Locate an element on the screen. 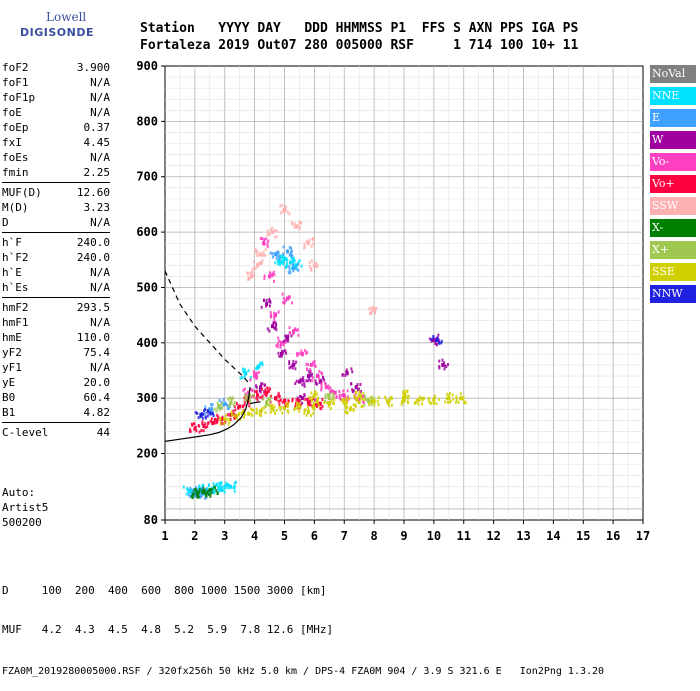 This screenshot has height=691, width=700. param-value: N/A is located at coordinates (100, 272).